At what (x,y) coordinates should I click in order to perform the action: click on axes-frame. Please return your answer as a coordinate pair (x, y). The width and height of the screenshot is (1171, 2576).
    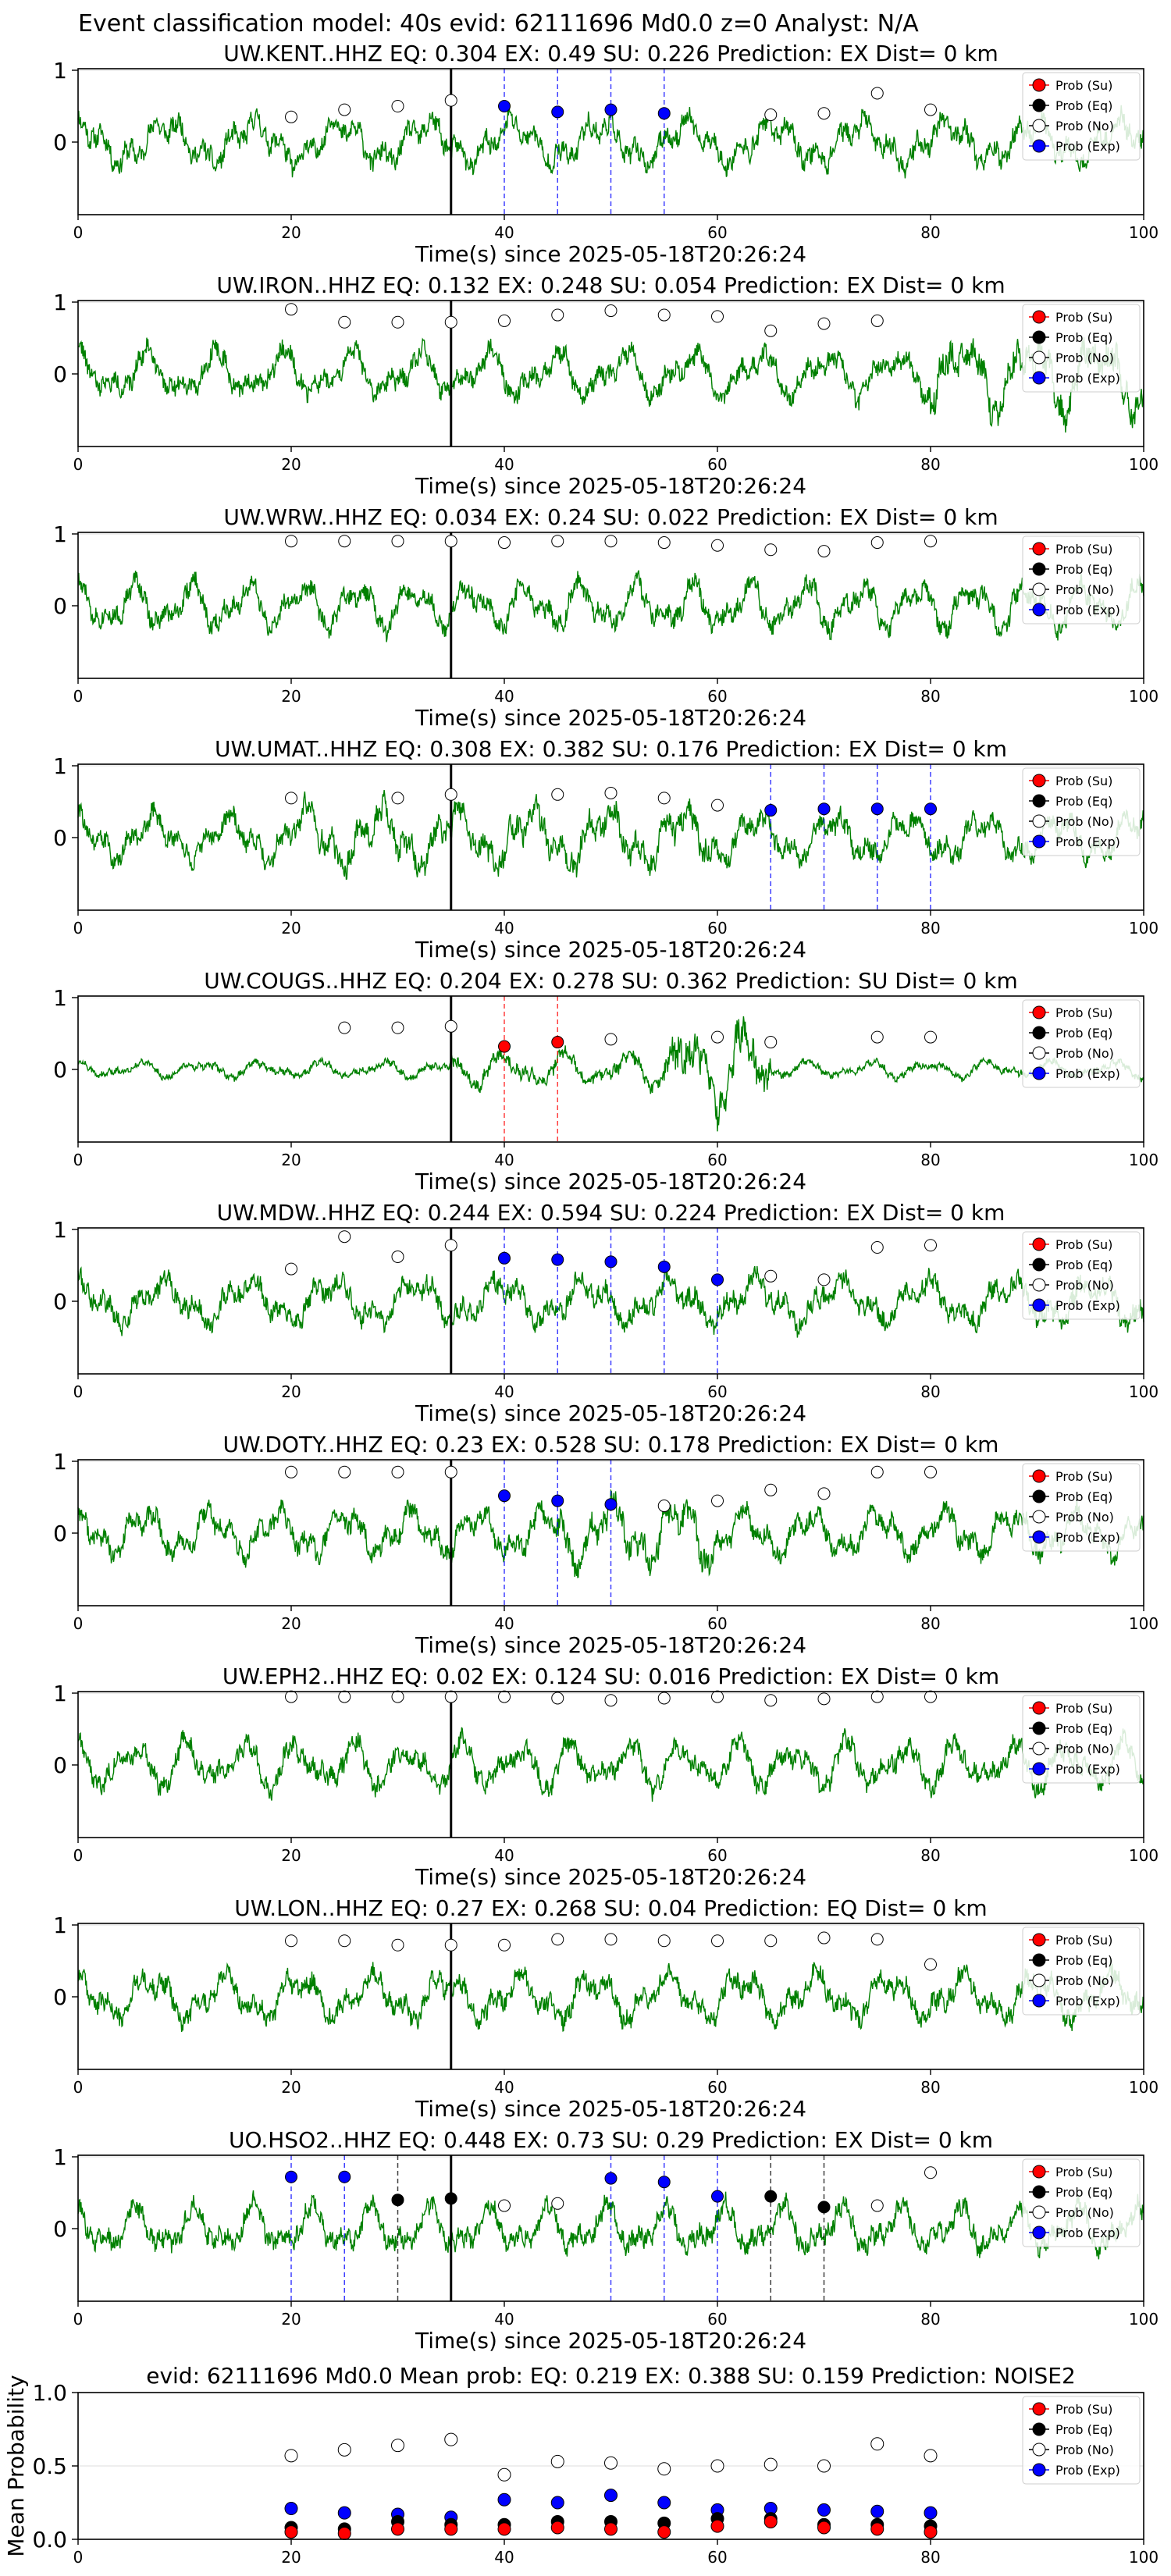
    Looking at the image, I should click on (610, 1069).